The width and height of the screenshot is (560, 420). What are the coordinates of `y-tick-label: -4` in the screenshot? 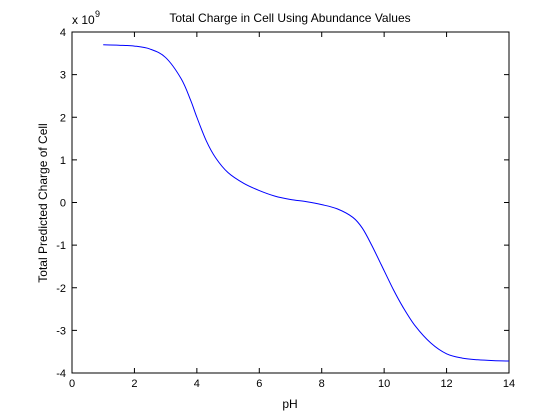 It's located at (61, 374).